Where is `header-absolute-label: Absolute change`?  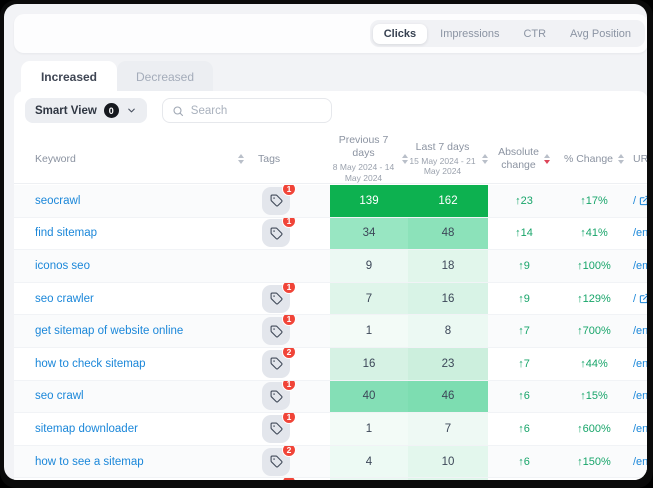
header-absolute-label: Absolute change is located at coordinates (518, 158).